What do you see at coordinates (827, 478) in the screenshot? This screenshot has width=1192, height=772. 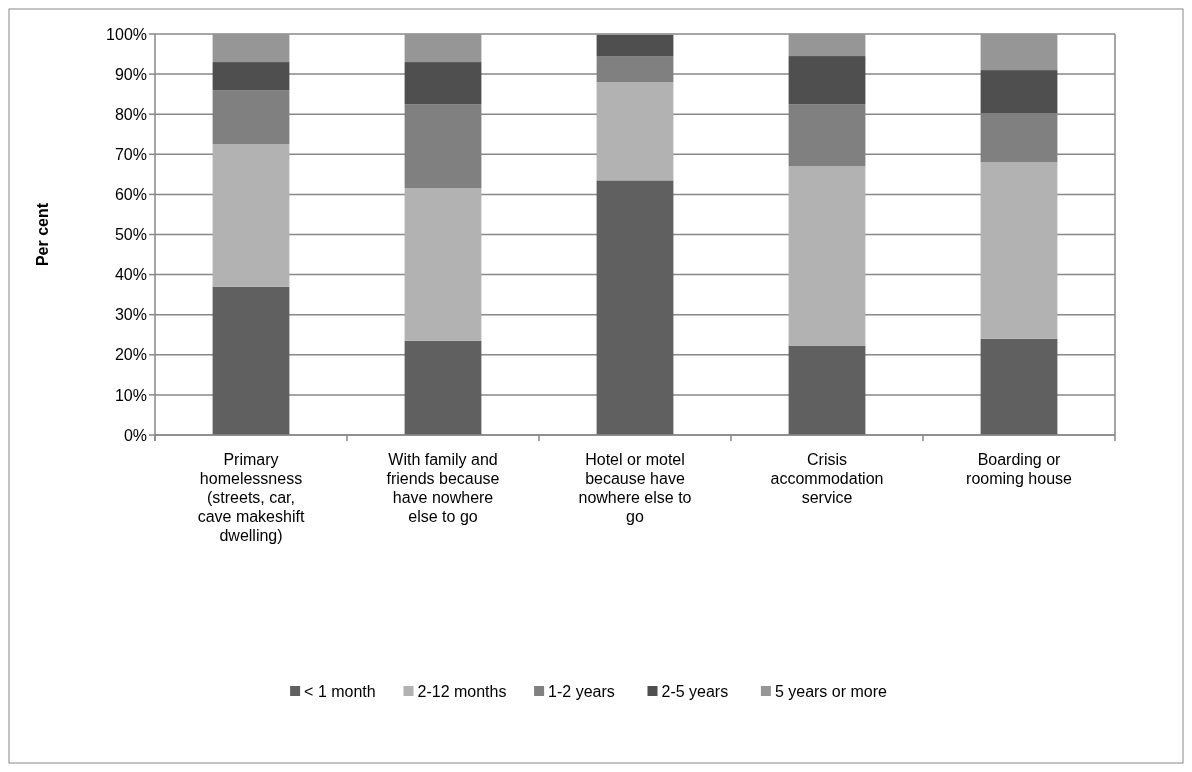 I see `x-tick-label: Crisis accommodation service` at bounding box center [827, 478].